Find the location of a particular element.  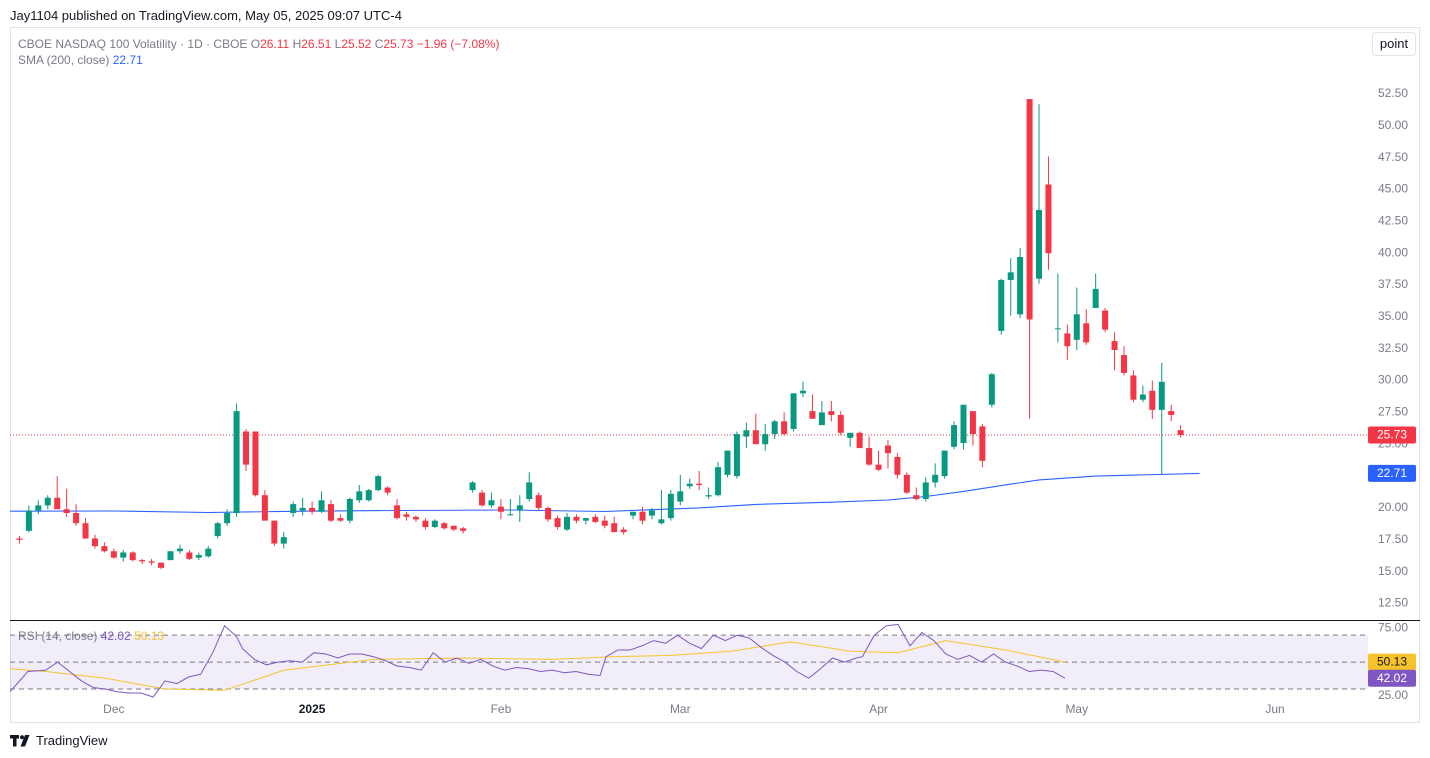

open-label: O is located at coordinates (255, 44).